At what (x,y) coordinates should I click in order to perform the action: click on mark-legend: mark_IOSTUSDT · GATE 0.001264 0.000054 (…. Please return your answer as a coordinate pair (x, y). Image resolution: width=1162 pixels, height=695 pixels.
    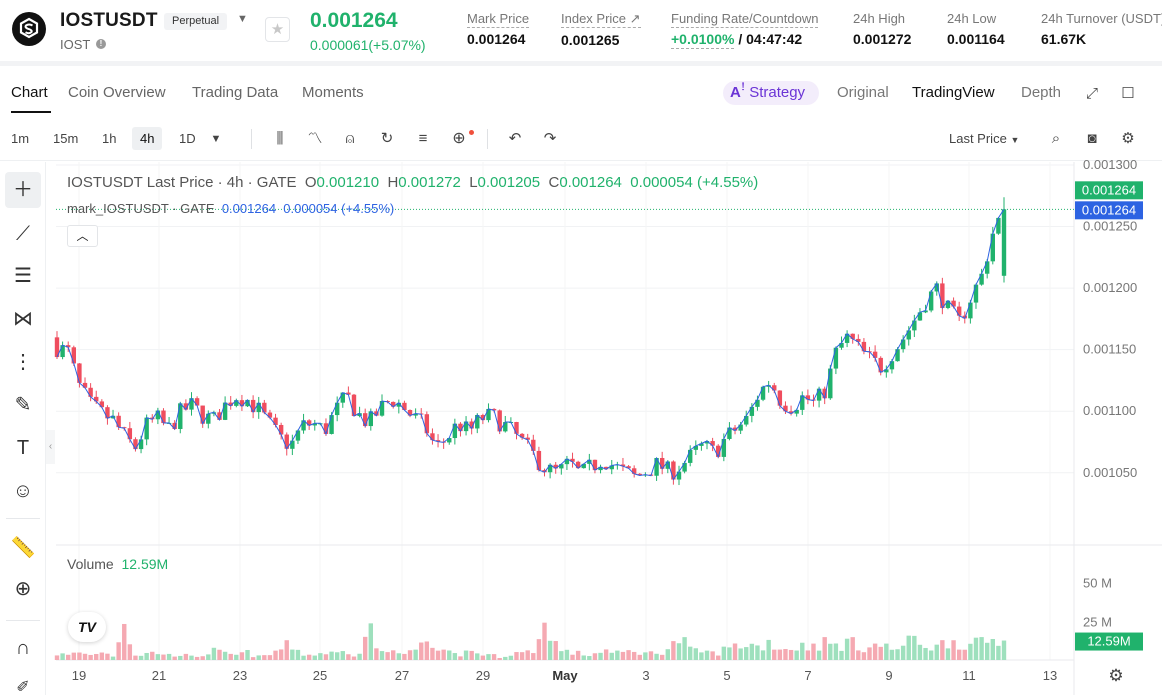
    Looking at the image, I should click on (230, 208).